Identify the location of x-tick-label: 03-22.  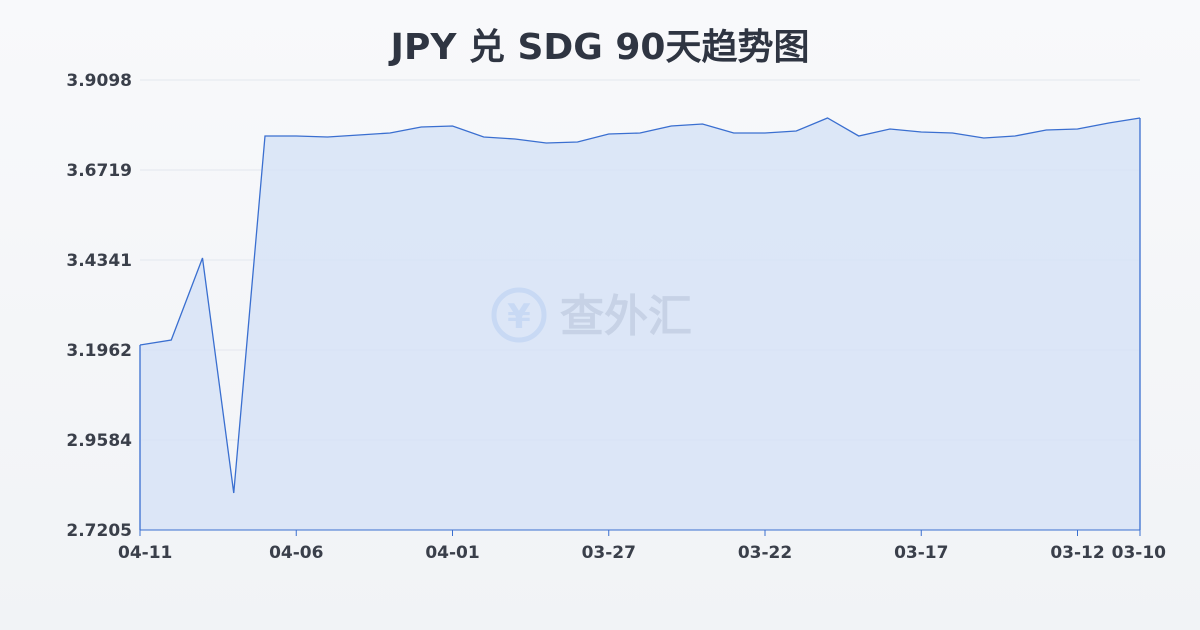
(765, 553).